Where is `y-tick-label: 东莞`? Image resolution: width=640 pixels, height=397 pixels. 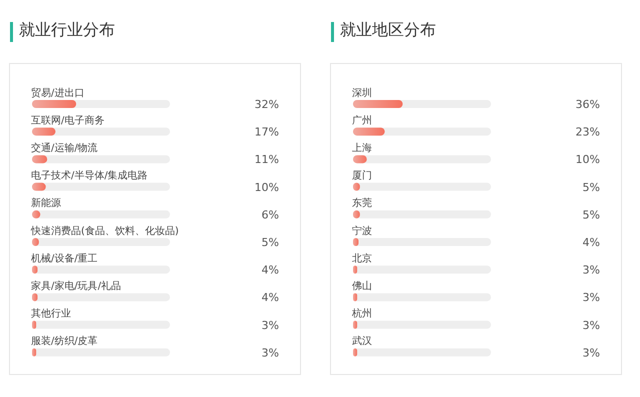 y-tick-label: 东莞 is located at coordinates (362, 203).